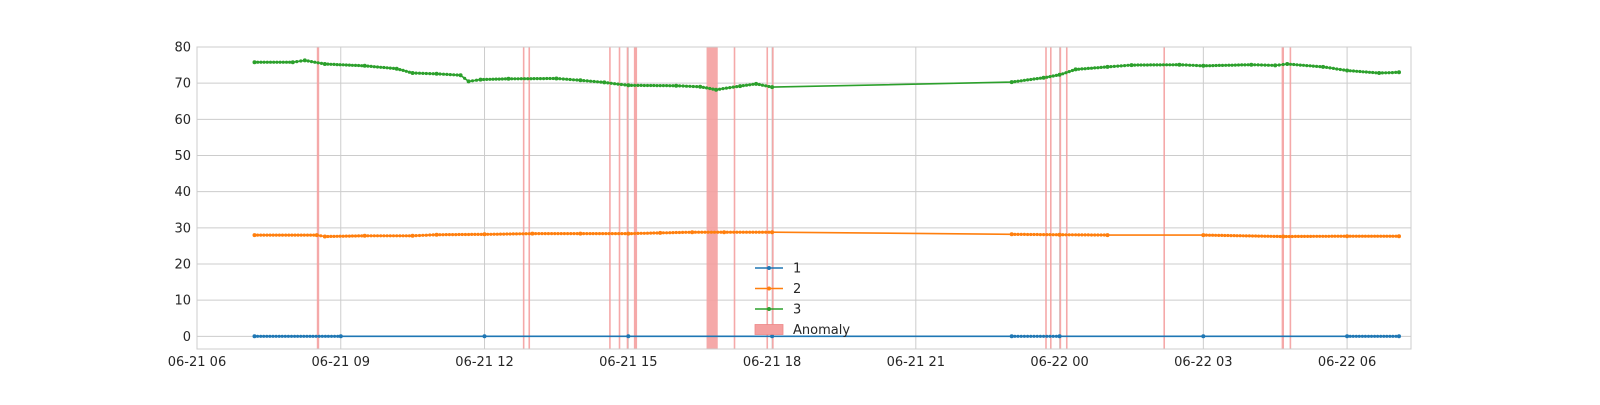 Image resolution: width=1600 pixels, height=405 pixels. Describe the element at coordinates (797, 289) in the screenshot. I see `legend-label-2: 2` at that location.